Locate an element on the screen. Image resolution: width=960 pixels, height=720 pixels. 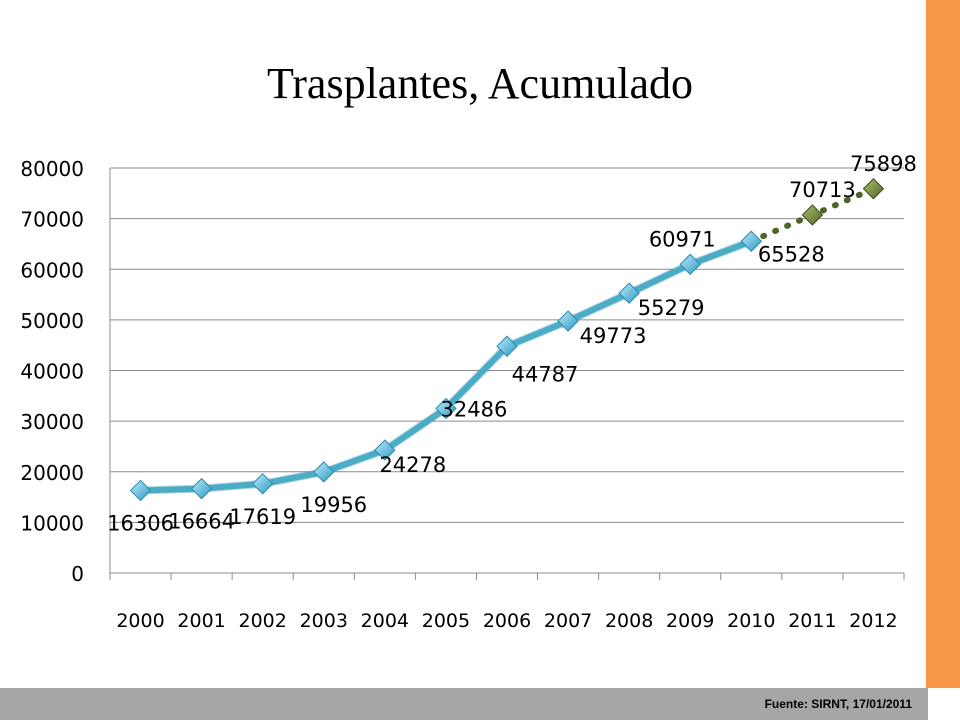
x-tick-label: 2007 is located at coordinates (568, 621).